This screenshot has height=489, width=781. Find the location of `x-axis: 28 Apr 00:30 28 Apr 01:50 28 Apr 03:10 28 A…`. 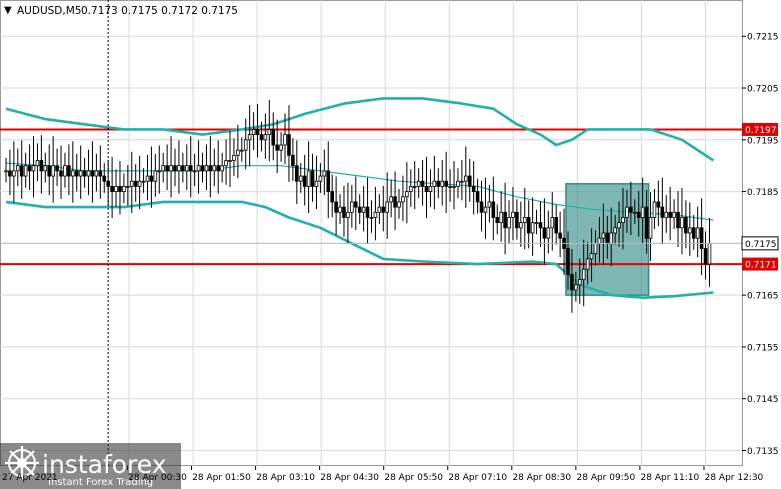

x-axis: 28 Apr 00:30 28 Apr 01:50 28 Apr 03:10 28 A… is located at coordinates (383, 478).